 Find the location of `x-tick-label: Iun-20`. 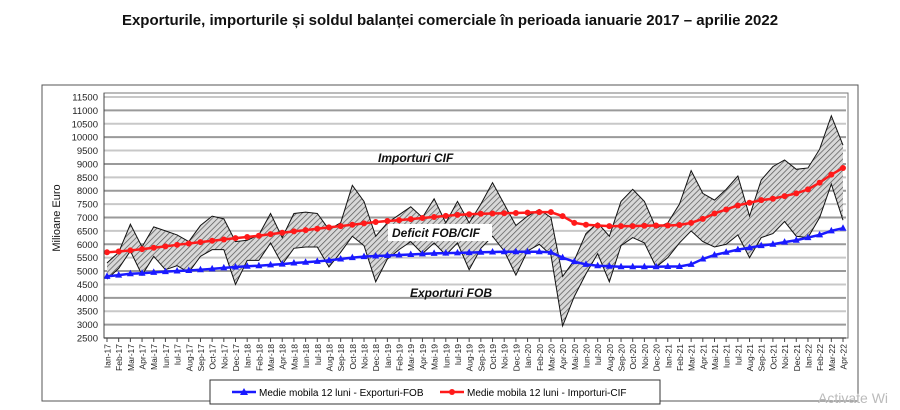

x-tick-label: Iun-20 is located at coordinates (586, 356).